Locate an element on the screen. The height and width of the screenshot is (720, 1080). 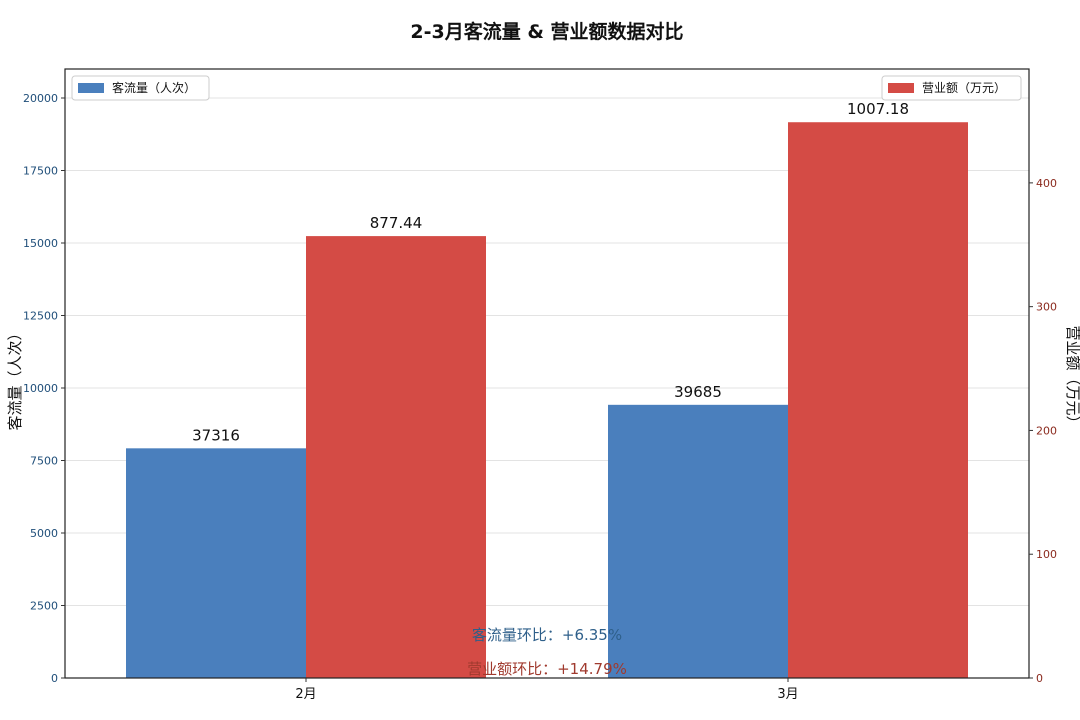
right-tick-label: 100 is located at coordinates (1046, 554).